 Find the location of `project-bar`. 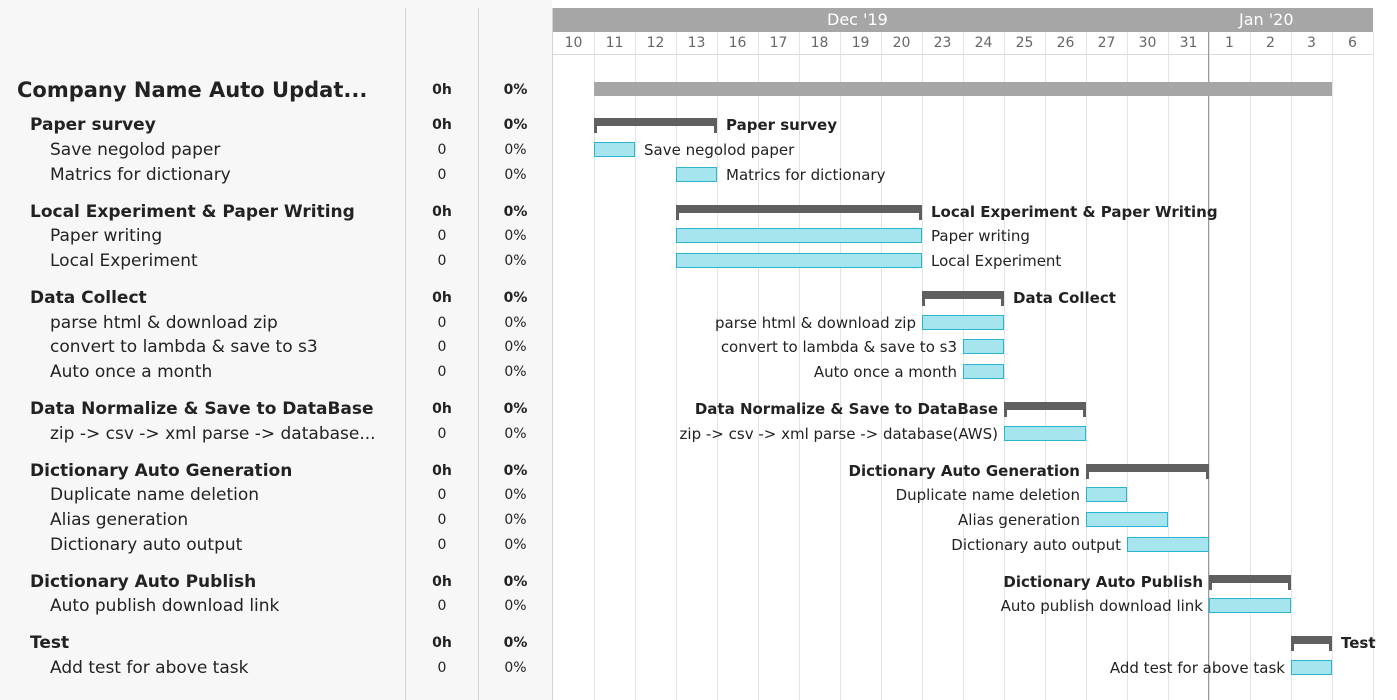

project-bar is located at coordinates (963, 89).